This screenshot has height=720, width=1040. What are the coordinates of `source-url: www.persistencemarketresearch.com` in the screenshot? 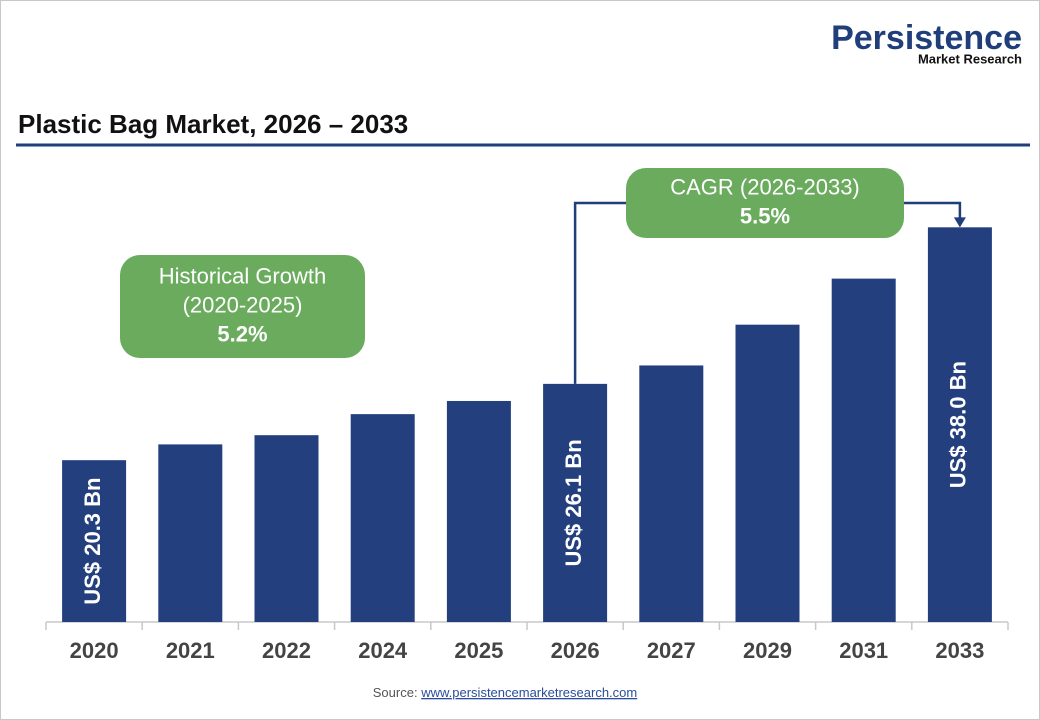 It's located at (528, 692).